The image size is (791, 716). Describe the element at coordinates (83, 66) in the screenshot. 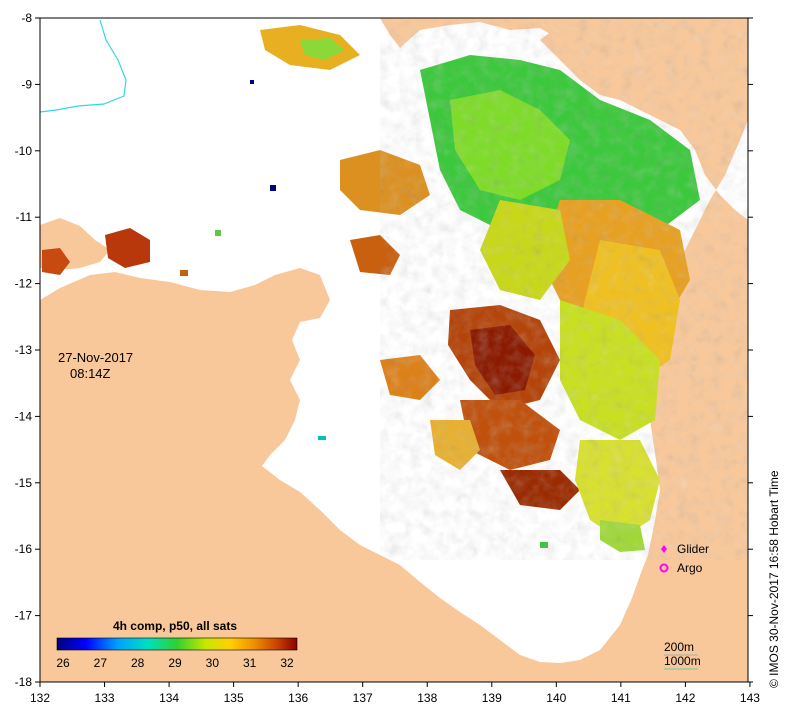

I see `river` at that location.